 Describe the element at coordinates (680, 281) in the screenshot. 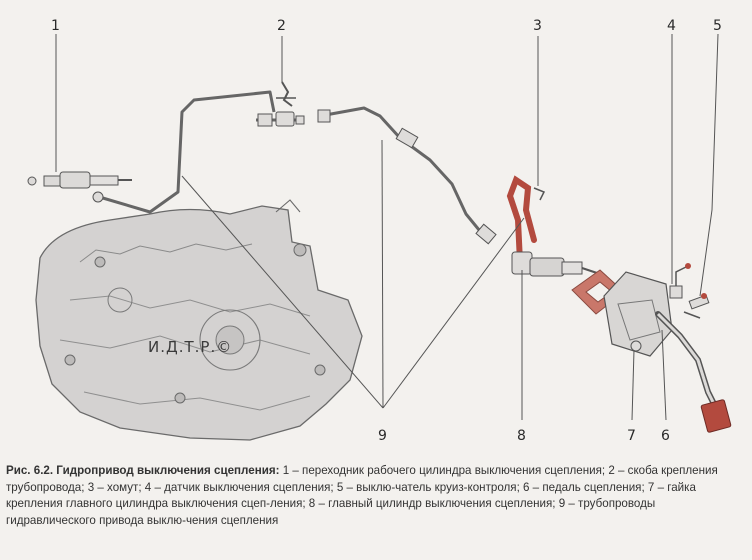

I see `clutch-sensor` at that location.